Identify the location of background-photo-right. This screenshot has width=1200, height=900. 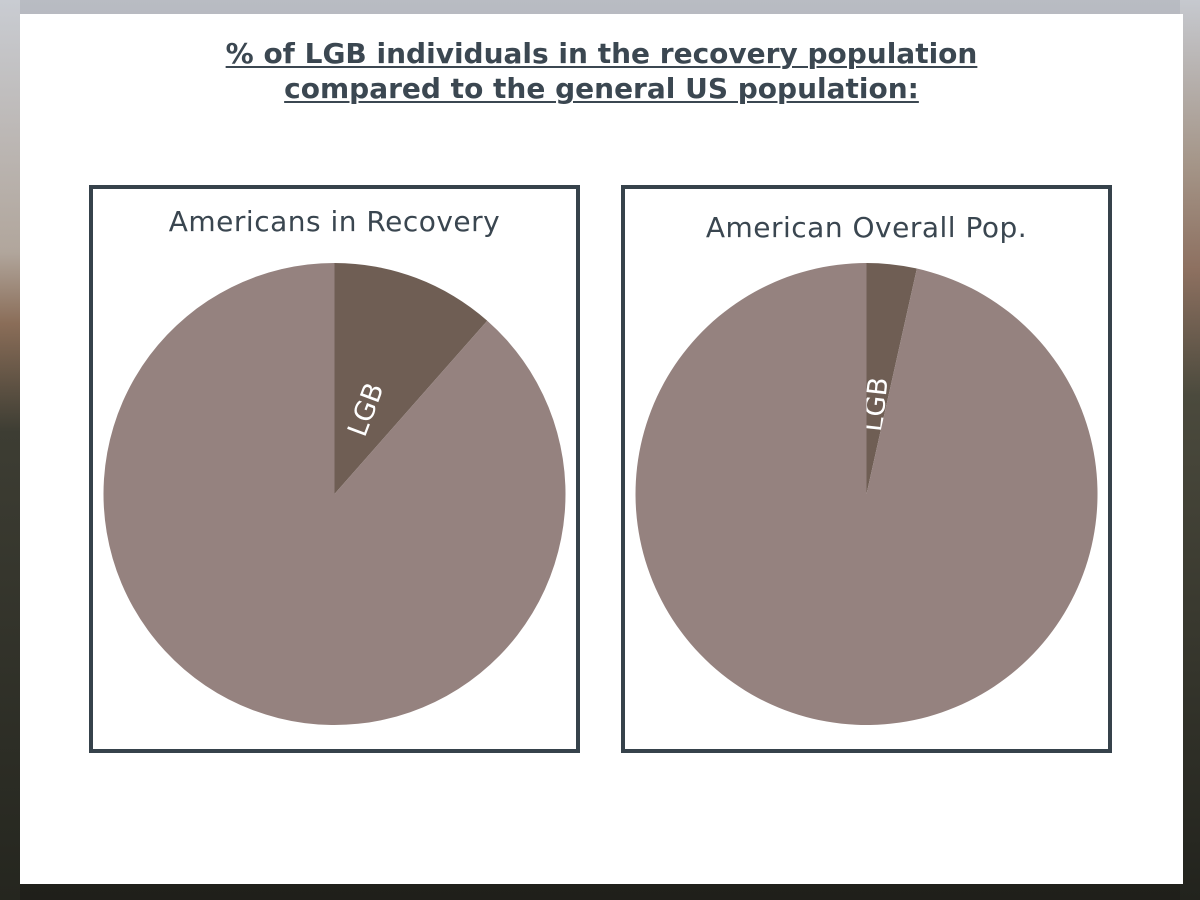
(1190, 450).